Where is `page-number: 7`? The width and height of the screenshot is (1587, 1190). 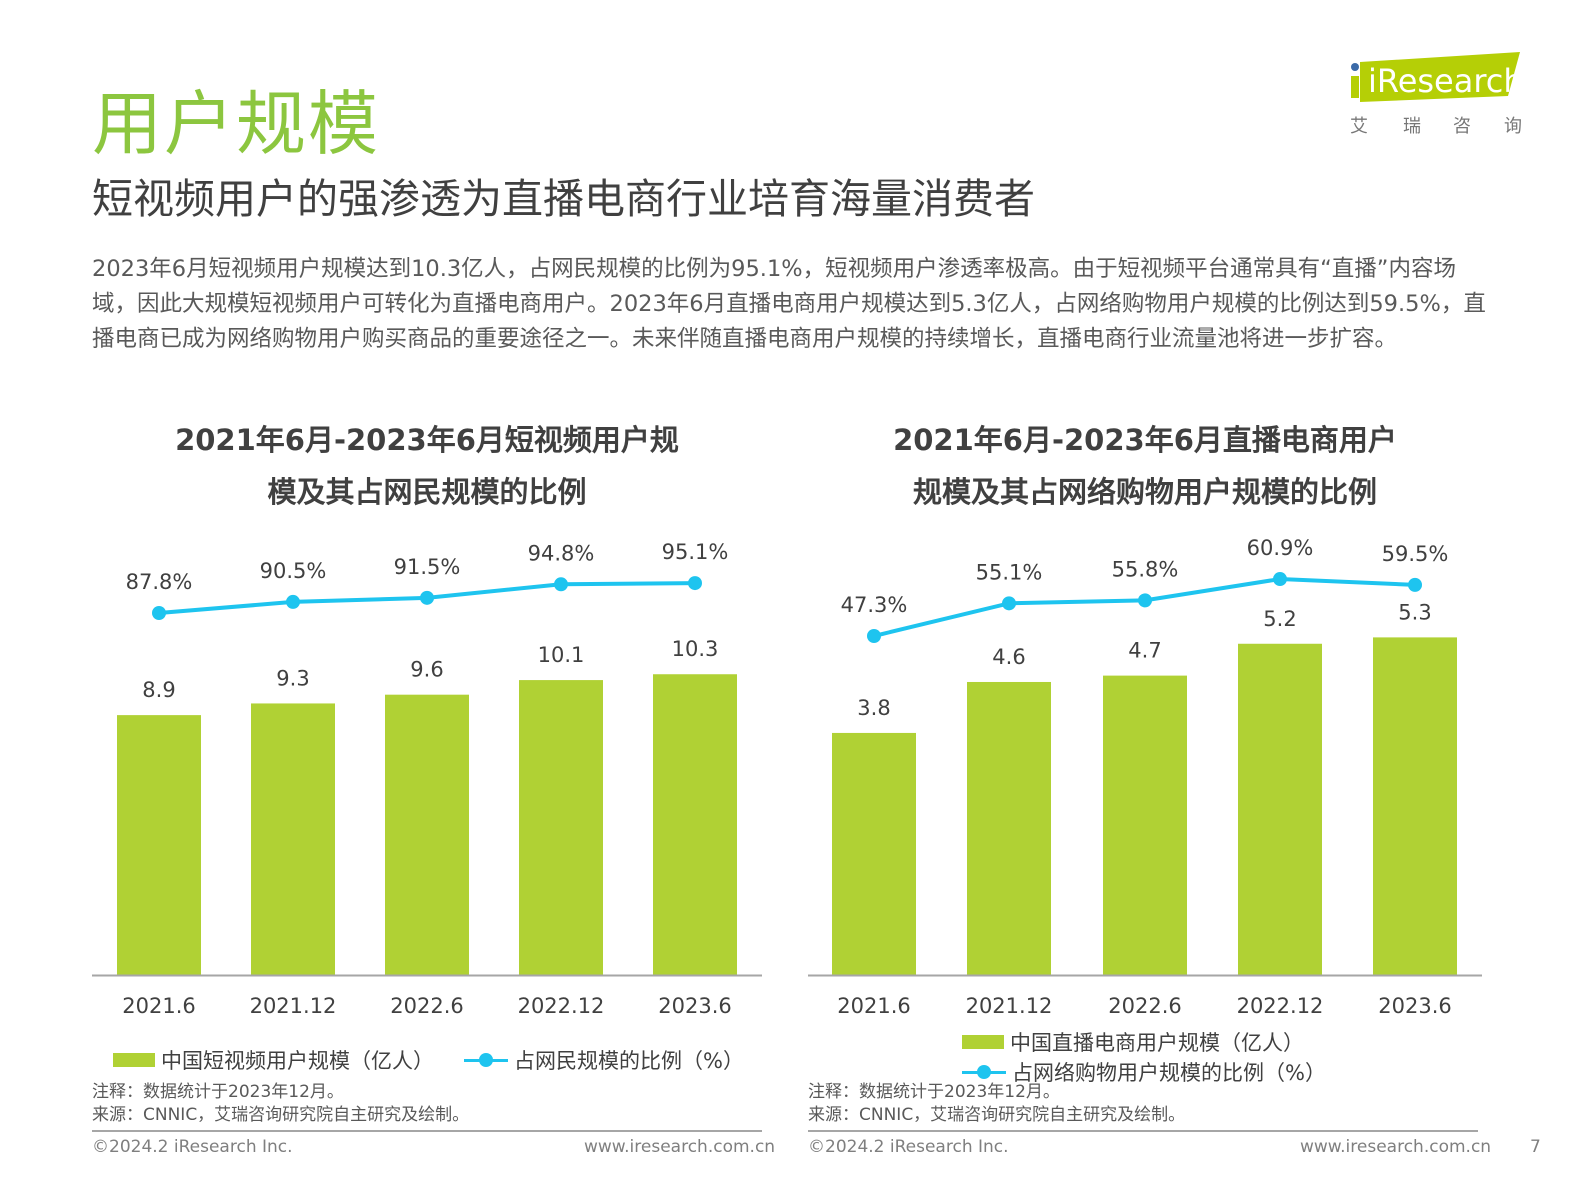 page-number: 7 is located at coordinates (1535, 1147).